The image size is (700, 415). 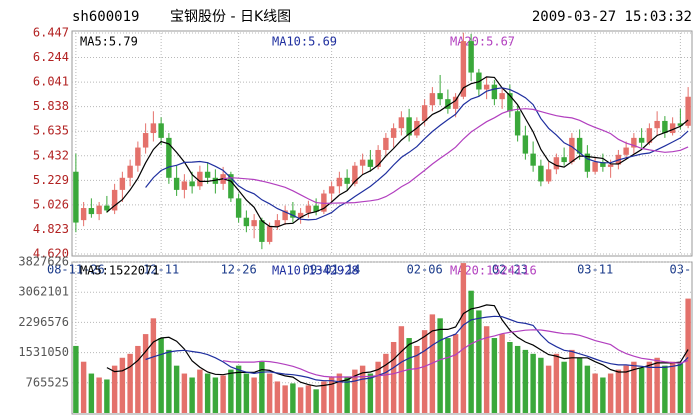 I want to click on y-tick-label: 5.838, so click(x=51, y=106).